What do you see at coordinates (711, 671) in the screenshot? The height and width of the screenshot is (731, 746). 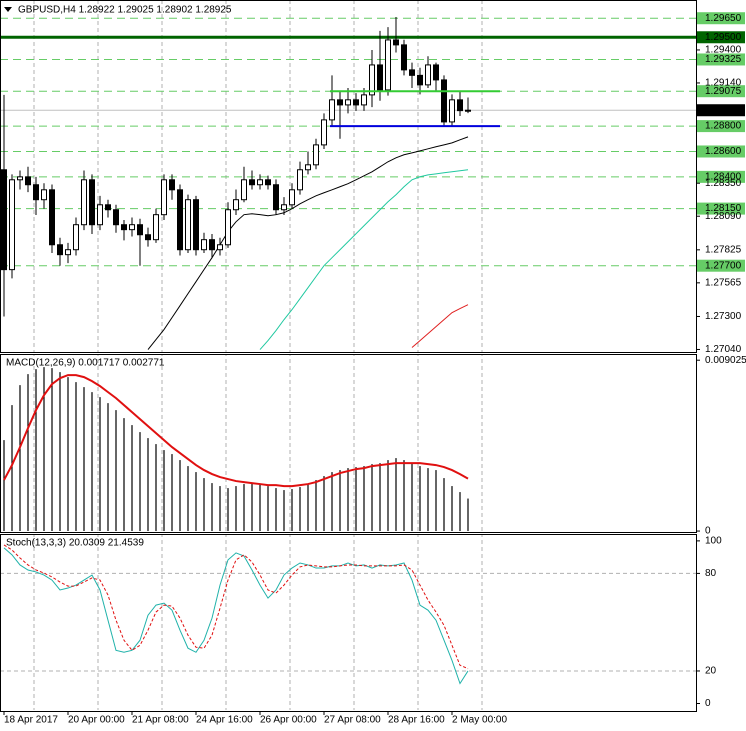 I see `y-tick-label: 20` at bounding box center [711, 671].